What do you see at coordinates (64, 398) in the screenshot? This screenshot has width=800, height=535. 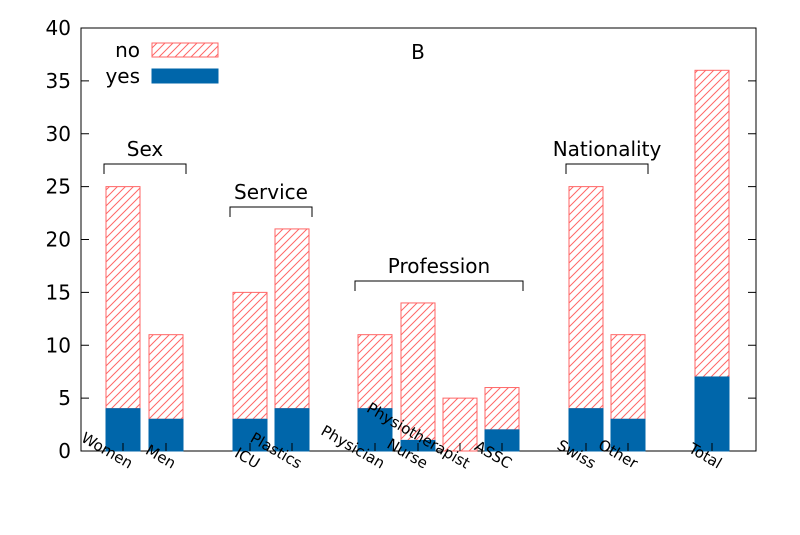 I see `y-tick-label: 5` at bounding box center [64, 398].